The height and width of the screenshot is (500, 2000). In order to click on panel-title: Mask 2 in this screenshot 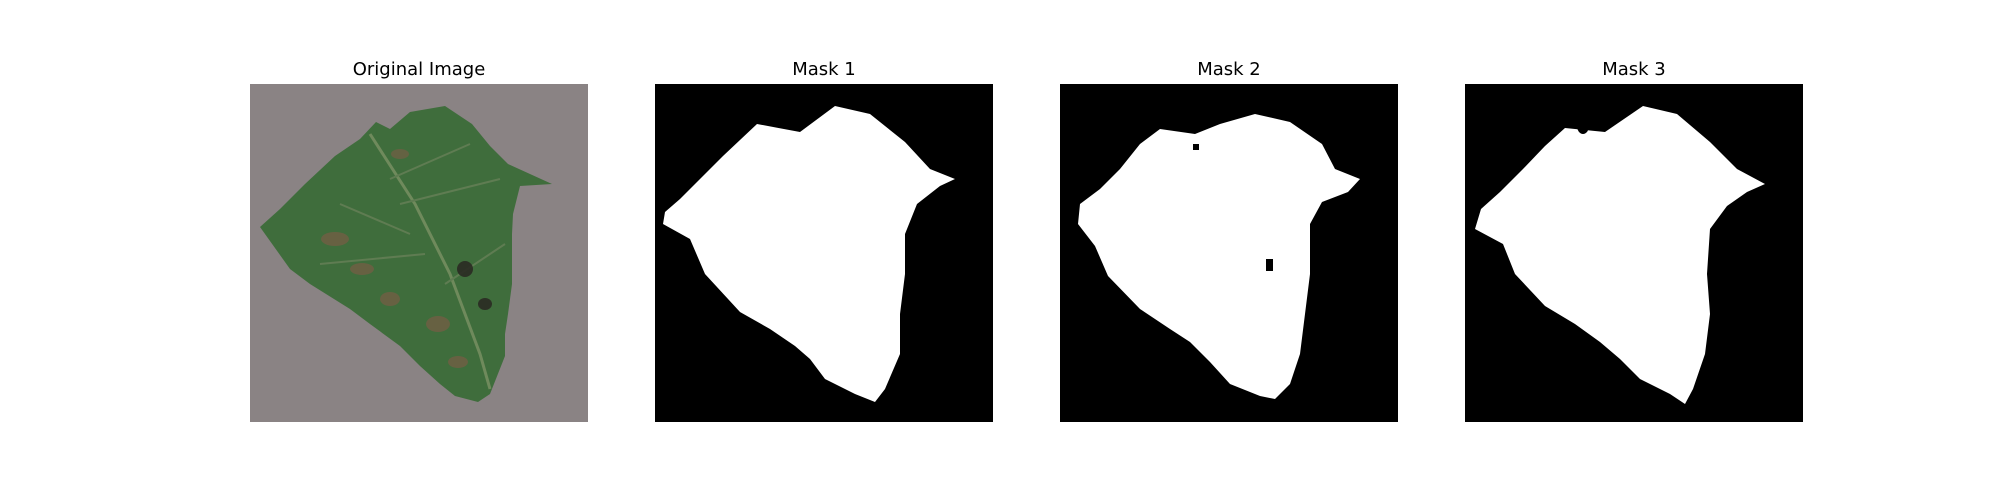, I will do `click(1229, 69)`.